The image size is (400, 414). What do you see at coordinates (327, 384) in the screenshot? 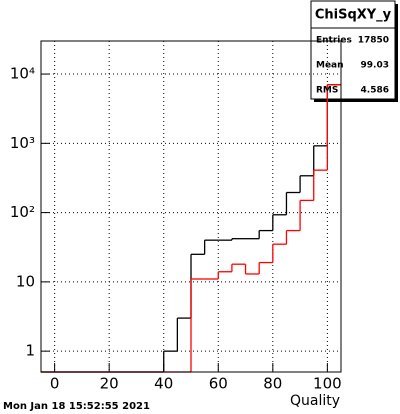
I see `x-tick-label: 100` at bounding box center [327, 384].